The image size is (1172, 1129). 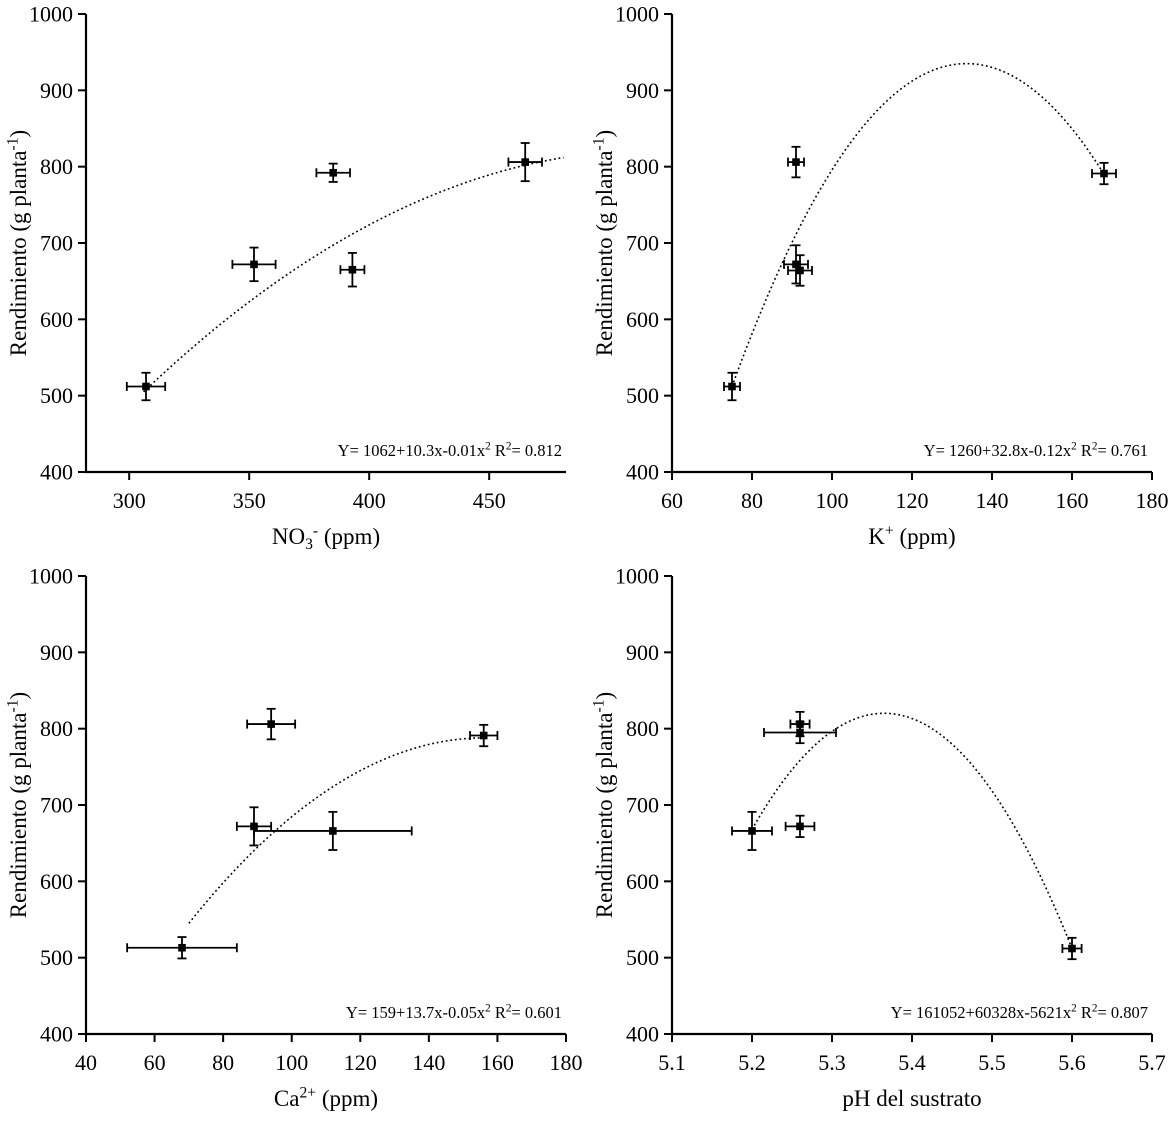 I want to click on x-tick-label: 5.5, so click(x=992, y=1062).